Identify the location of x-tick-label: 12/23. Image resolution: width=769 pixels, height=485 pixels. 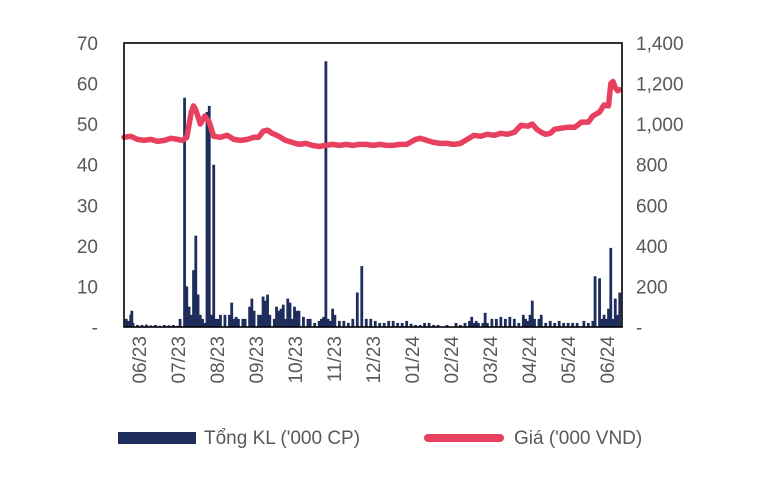
(374, 360).